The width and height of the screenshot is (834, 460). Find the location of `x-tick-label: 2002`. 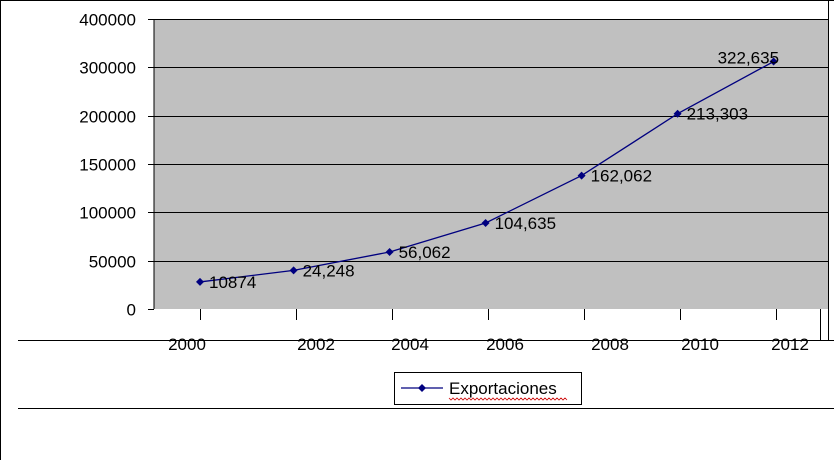

x-tick-label: 2002 is located at coordinates (316, 344).